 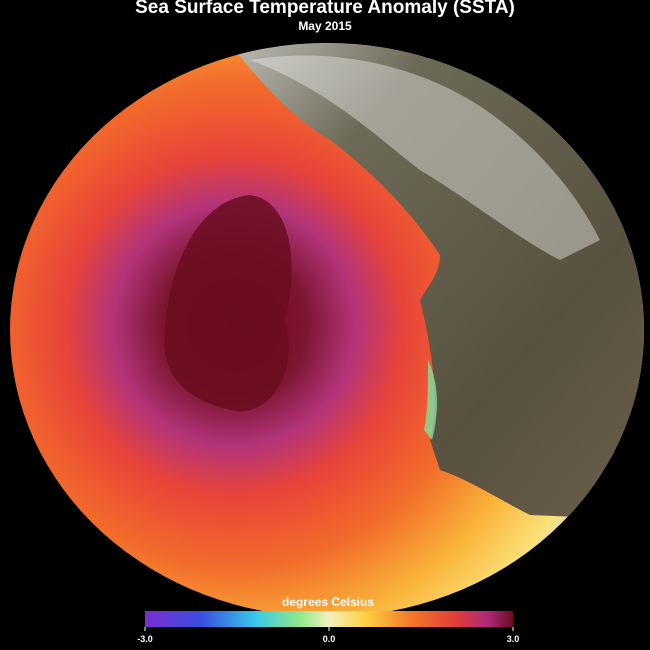 I want to click on subtitle: May 2015, so click(x=325, y=26).